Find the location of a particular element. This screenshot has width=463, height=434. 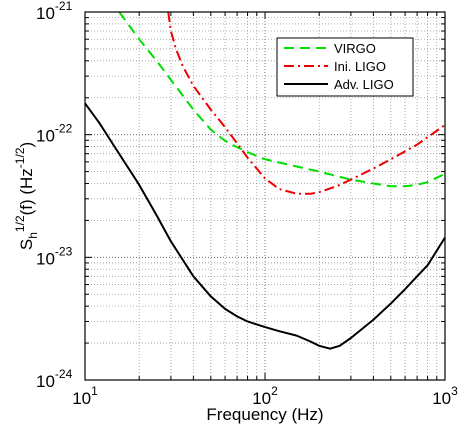

y-axis-label: Sh1/2(f) (Hz-1/2) is located at coordinates (26, 196).